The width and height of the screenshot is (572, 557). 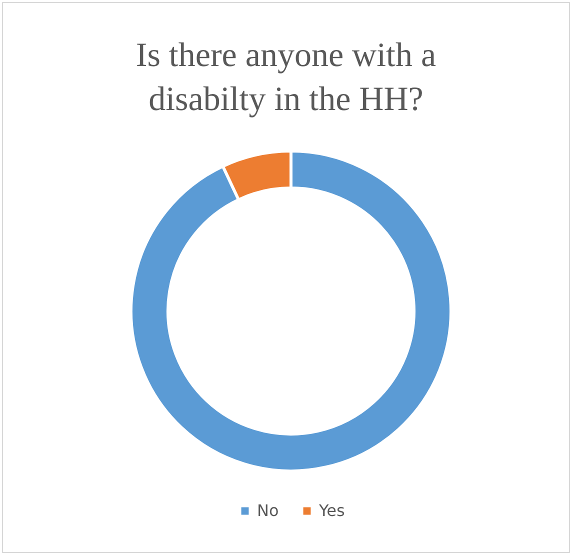 I want to click on legend-label: No, so click(x=268, y=510).